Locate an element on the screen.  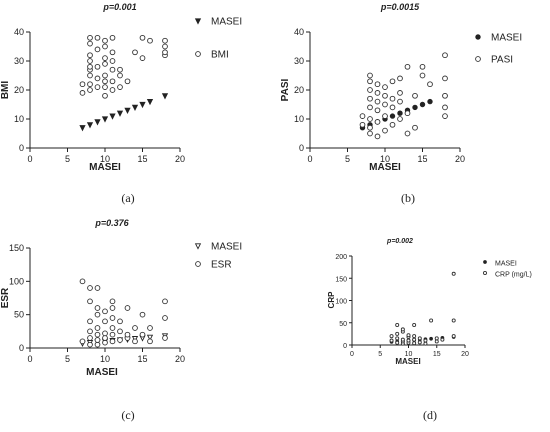
chart-title: p=0.002 is located at coordinates (399, 241).